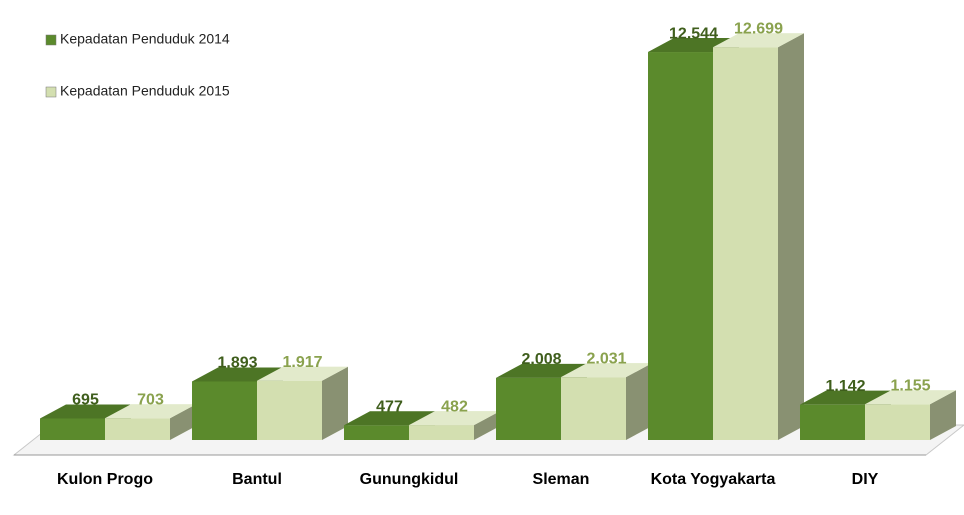 The image size is (964, 515). I want to click on legend-label: Kepadatan Penduduk 2015, so click(145, 91).